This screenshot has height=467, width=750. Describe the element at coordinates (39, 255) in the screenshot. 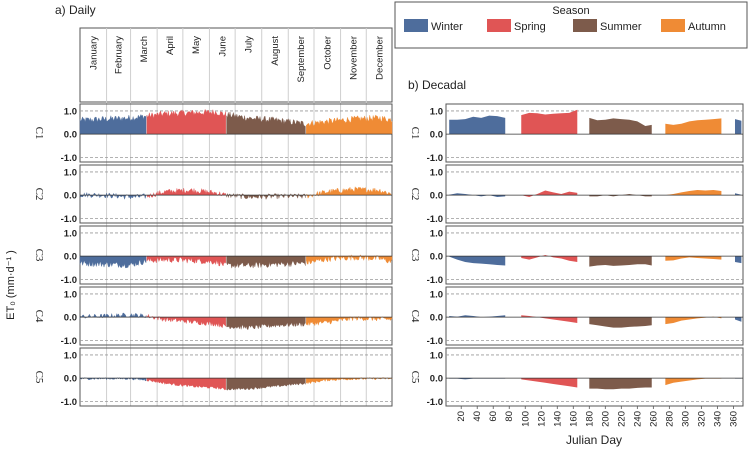

I see `daily-row-label: C3` at that location.